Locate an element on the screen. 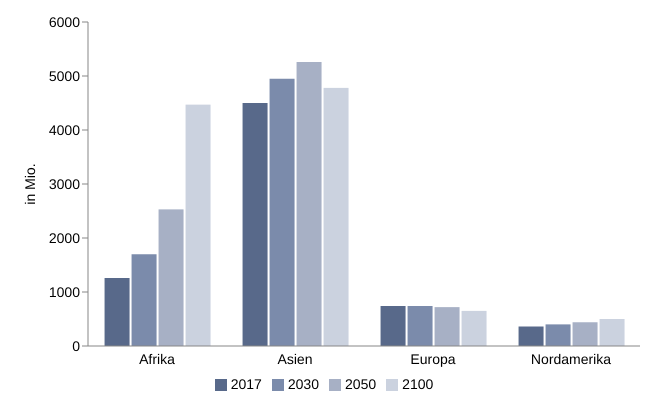  x-tick-label: Asien is located at coordinates (295, 358).